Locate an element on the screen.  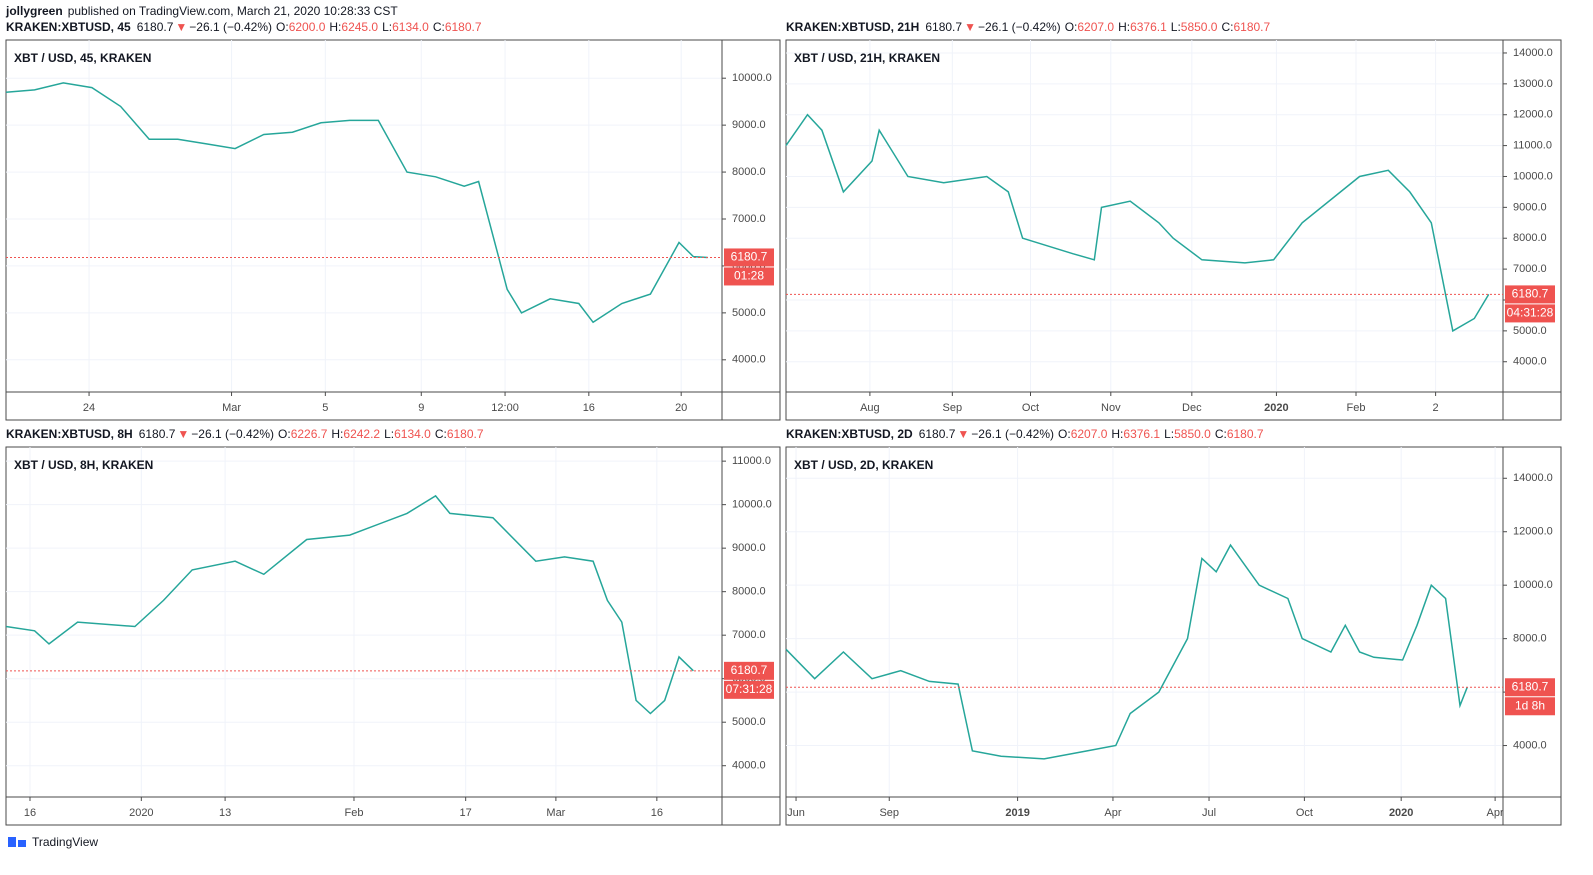
x-tick-label: Mar is located at coordinates (231, 408).